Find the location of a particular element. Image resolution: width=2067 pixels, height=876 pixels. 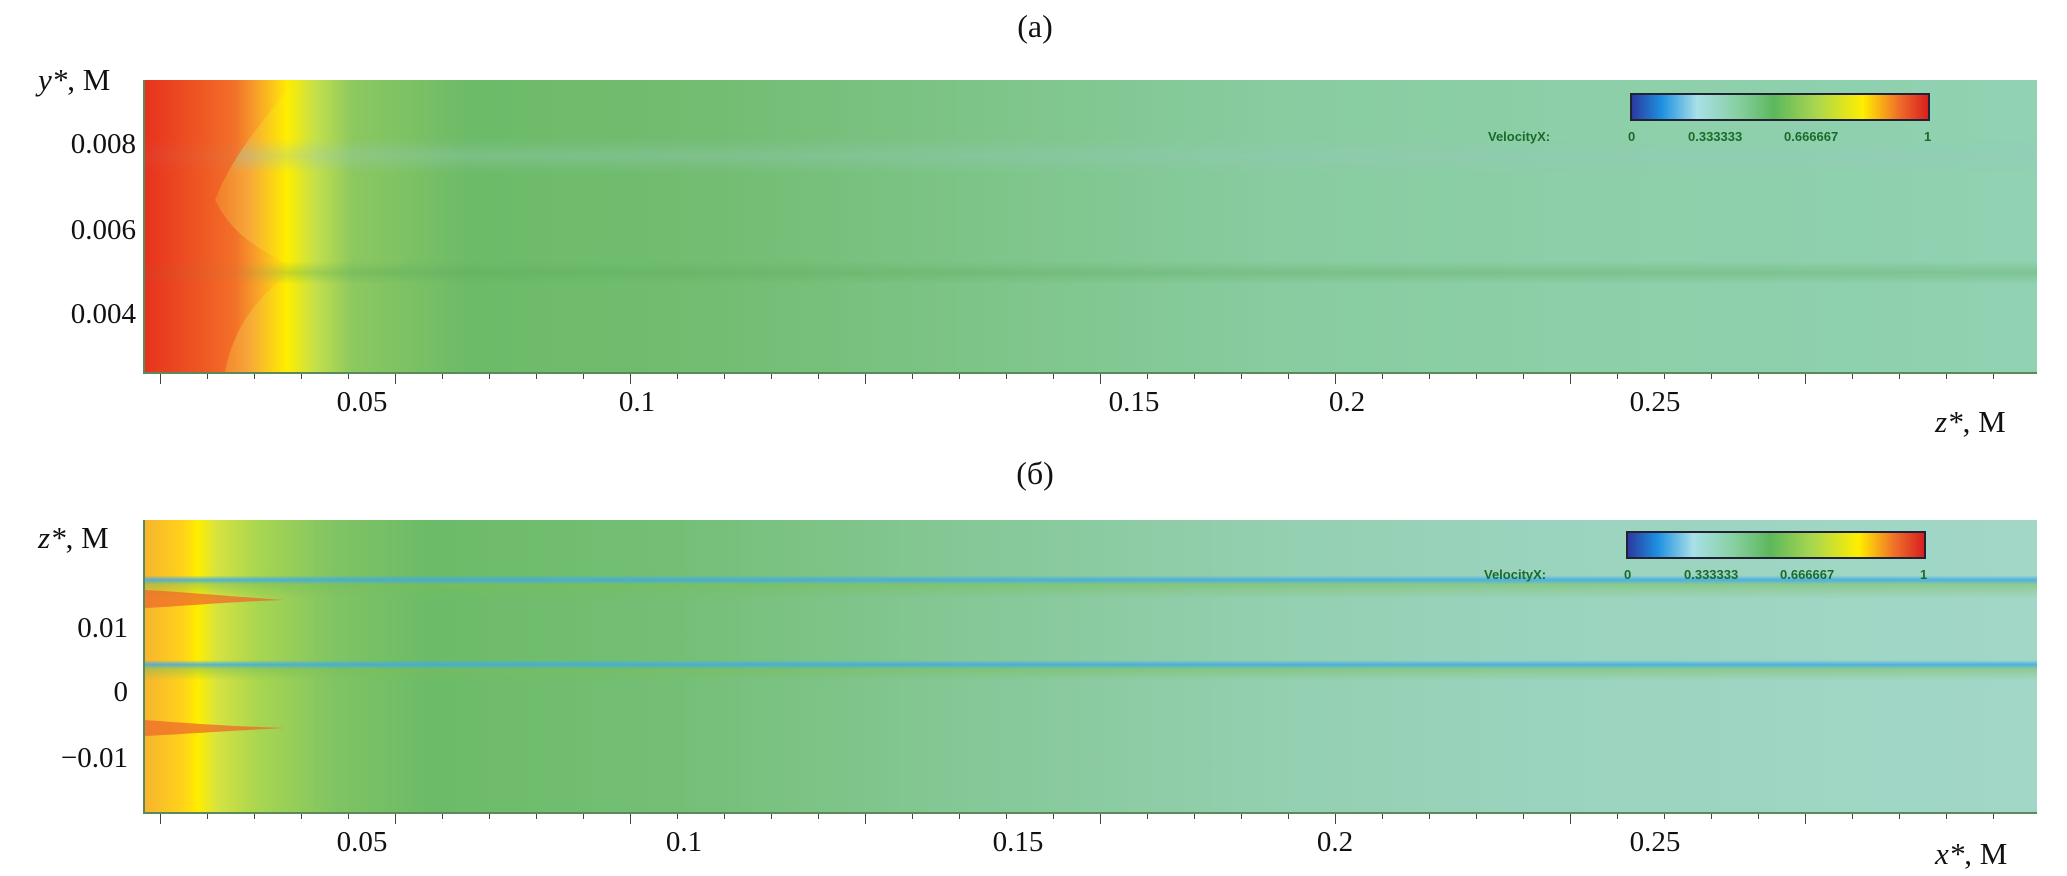

panel-b-y-axis-var: z* is located at coordinates (52, 537).